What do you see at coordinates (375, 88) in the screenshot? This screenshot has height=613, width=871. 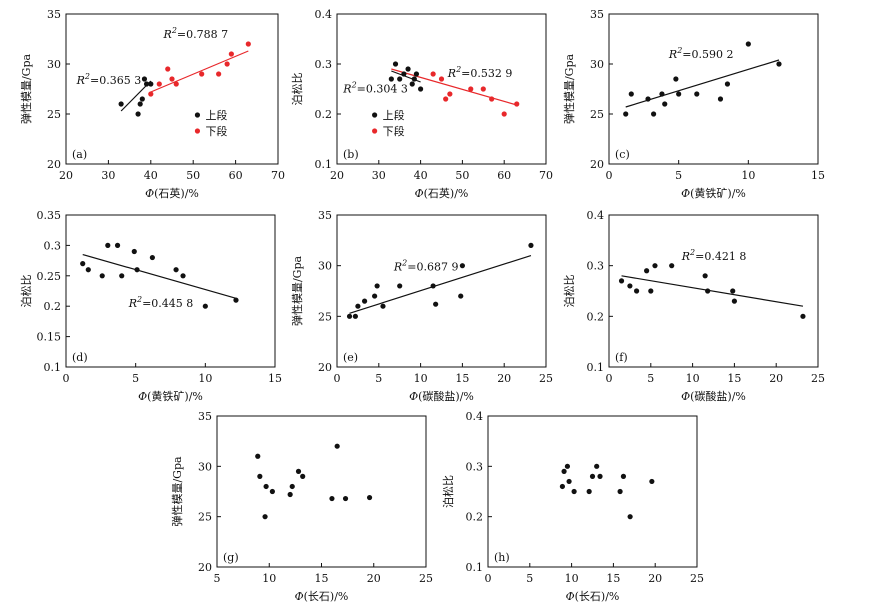 I see `r2-label-r2-upper: R2=0.304 3` at bounding box center [375, 88].